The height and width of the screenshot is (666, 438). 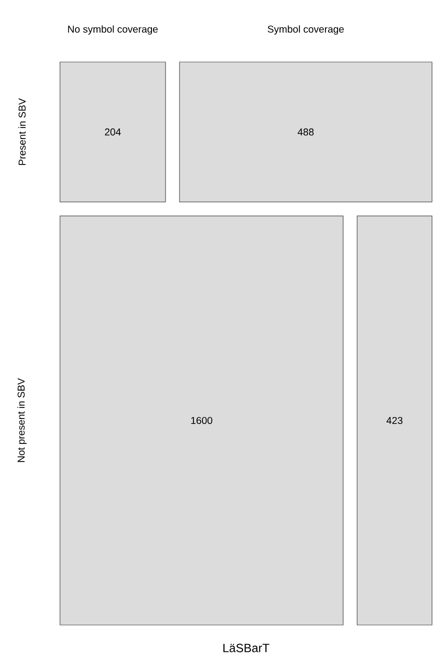 I want to click on data-label: 1600, so click(x=201, y=420).